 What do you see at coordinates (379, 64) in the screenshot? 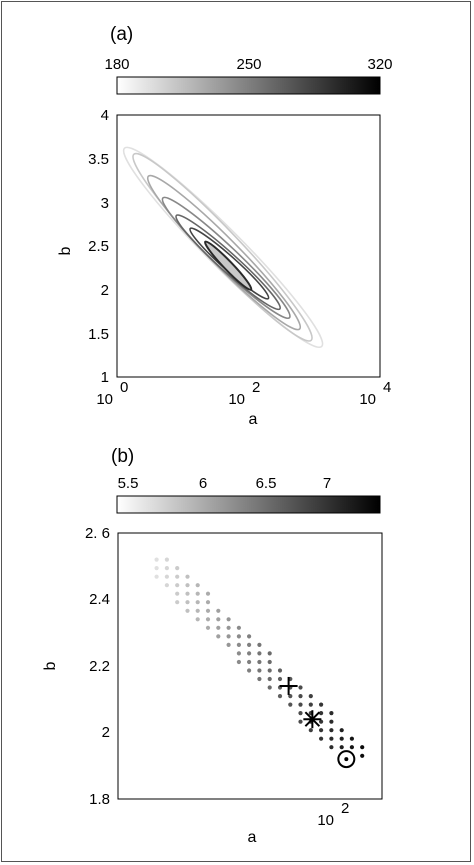
I see `colorbar-a-tick-320: 320` at bounding box center [379, 64].